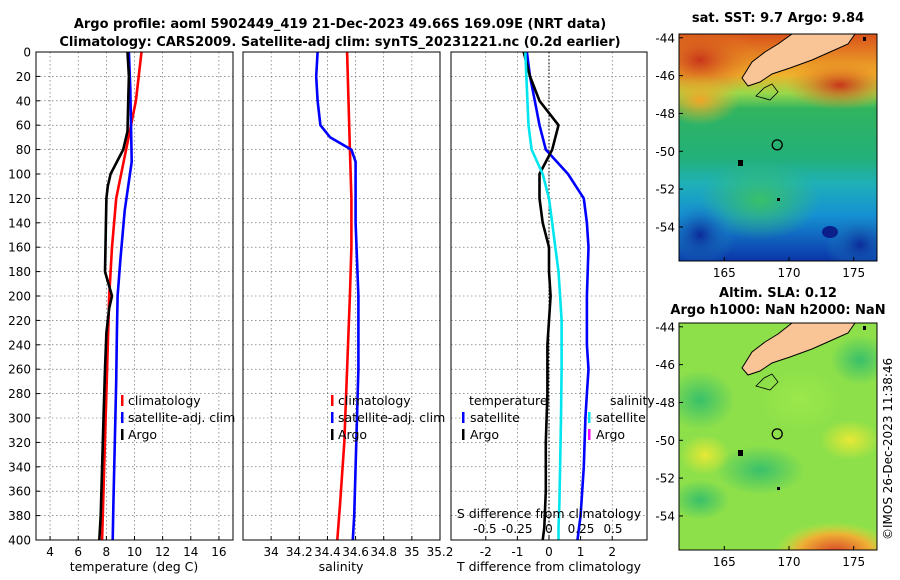 Image resolution: width=900 pixels, height=580 pixels. Describe the element at coordinates (19, 297) in the screenshot. I see `y-tick-label: 200` at that location.